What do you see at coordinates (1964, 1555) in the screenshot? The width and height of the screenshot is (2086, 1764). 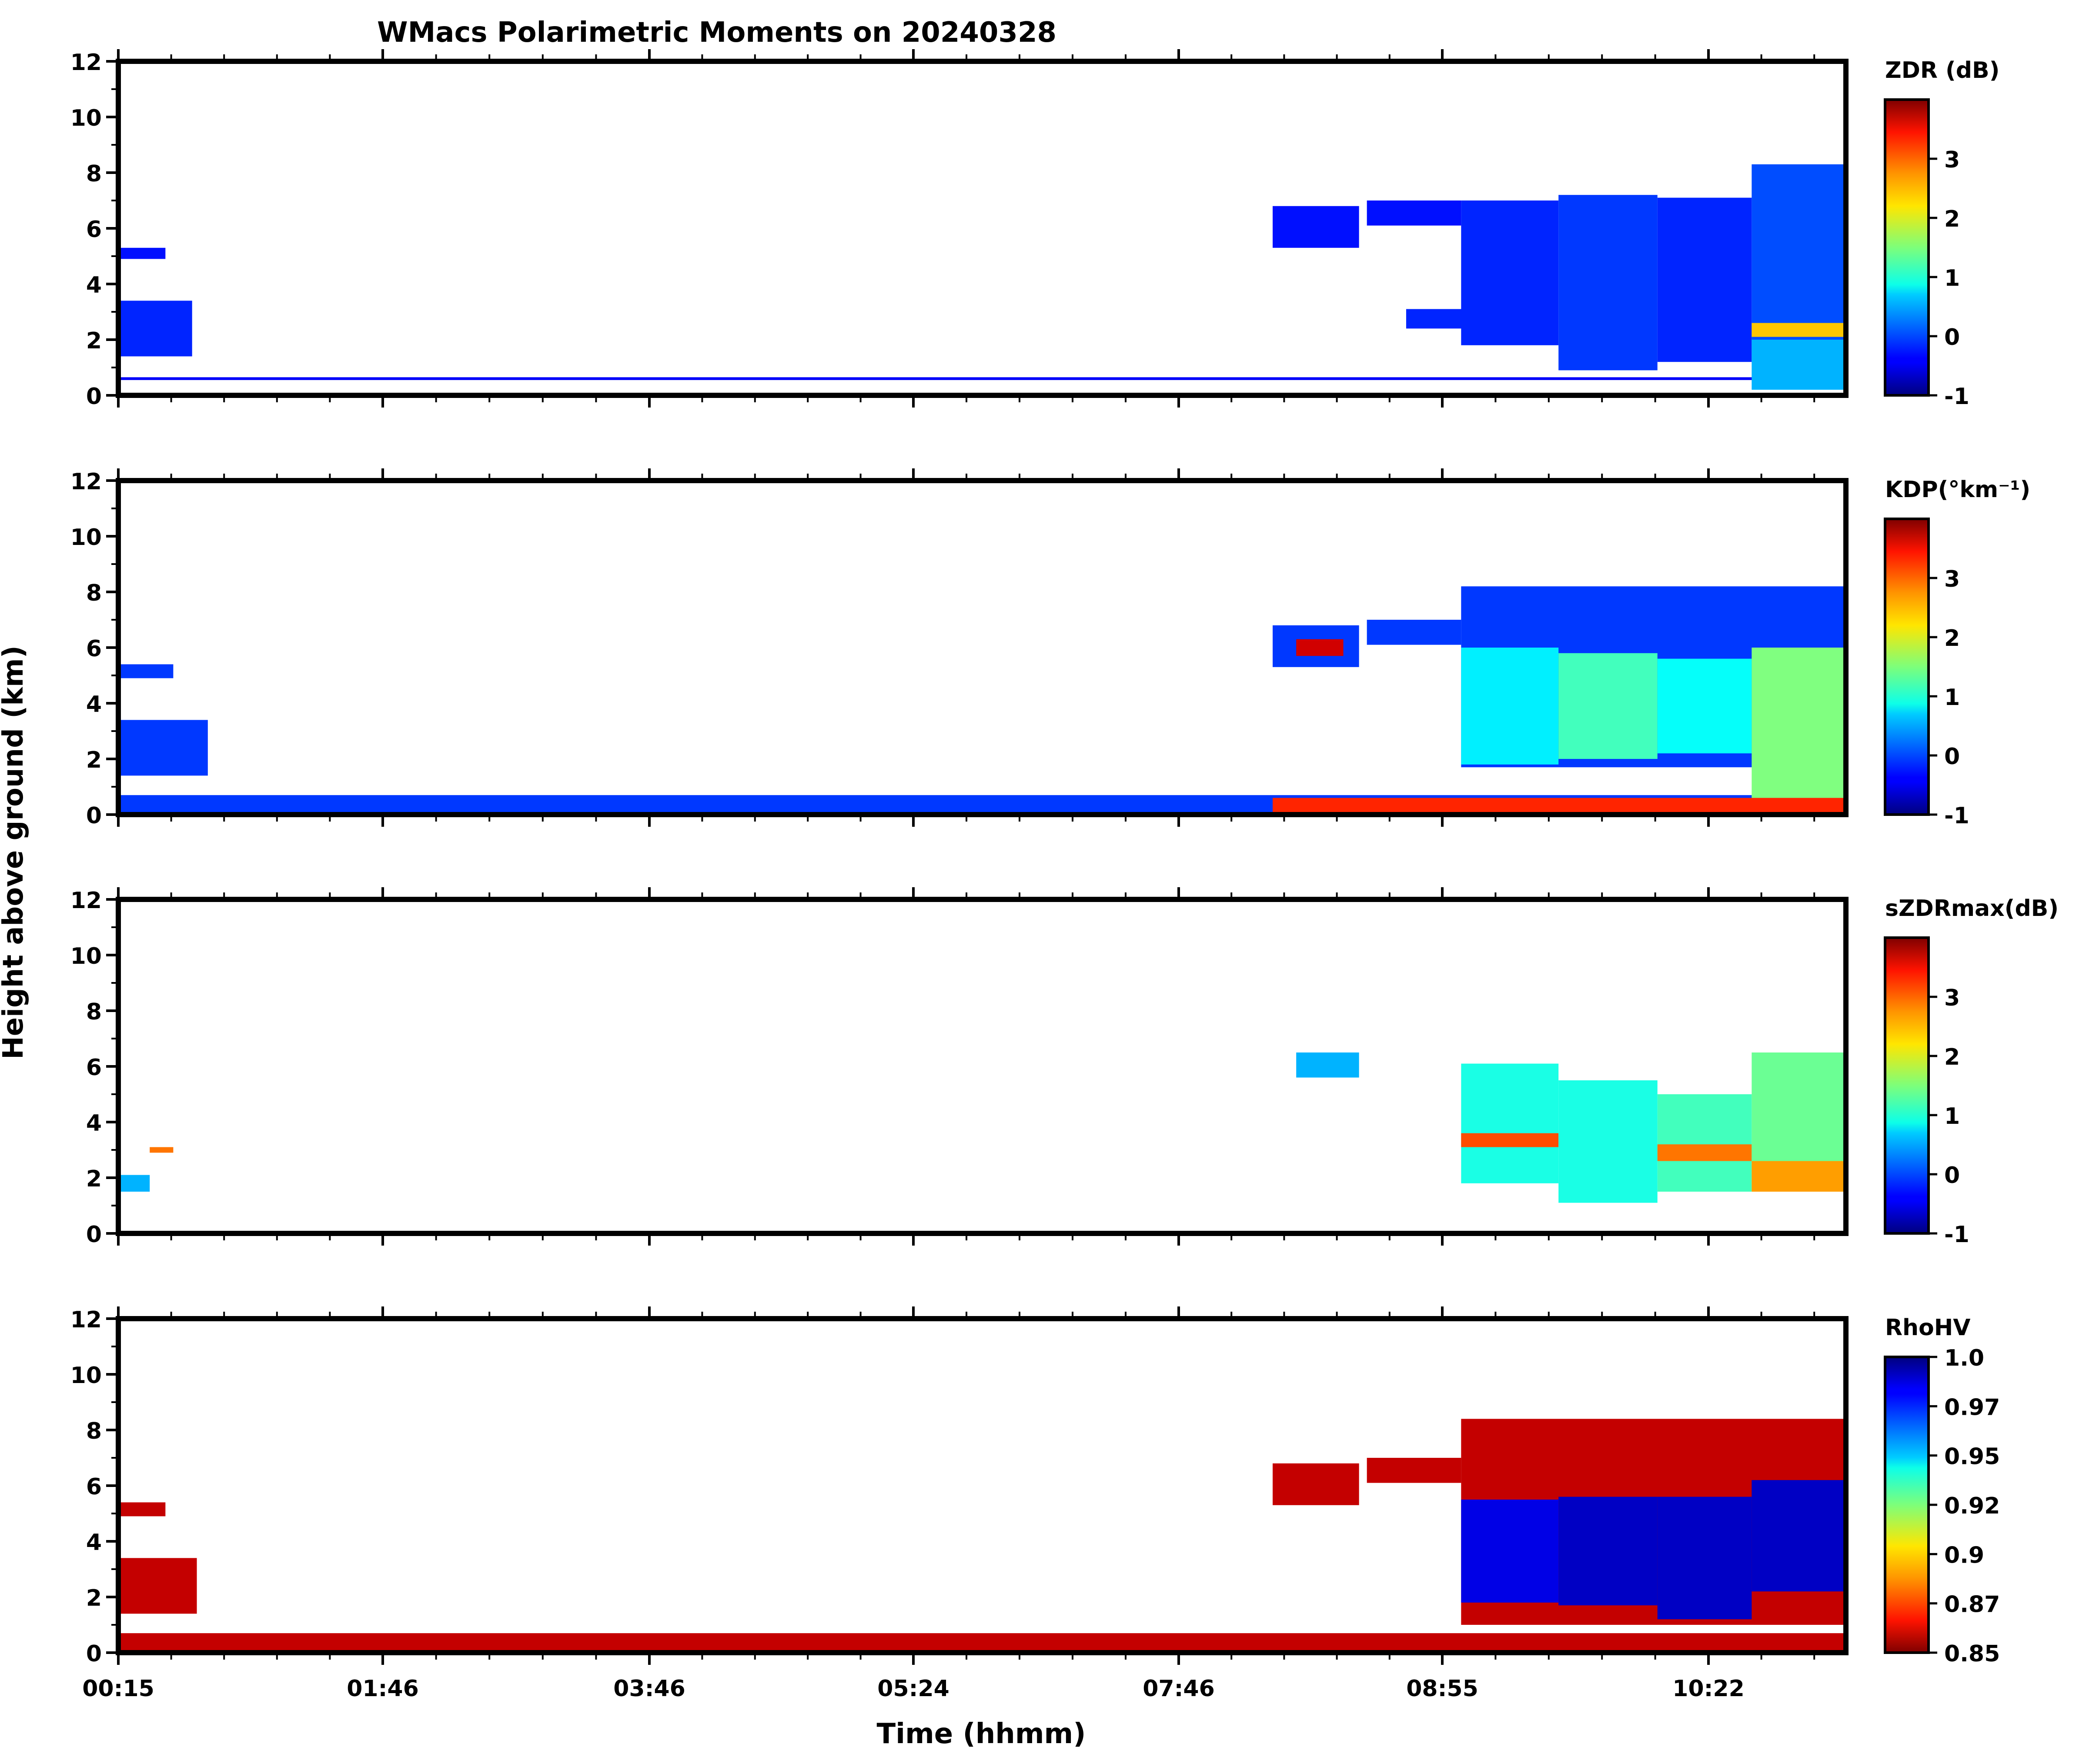 I see `colorbar-tick-label: 0.9` at bounding box center [1964, 1555].